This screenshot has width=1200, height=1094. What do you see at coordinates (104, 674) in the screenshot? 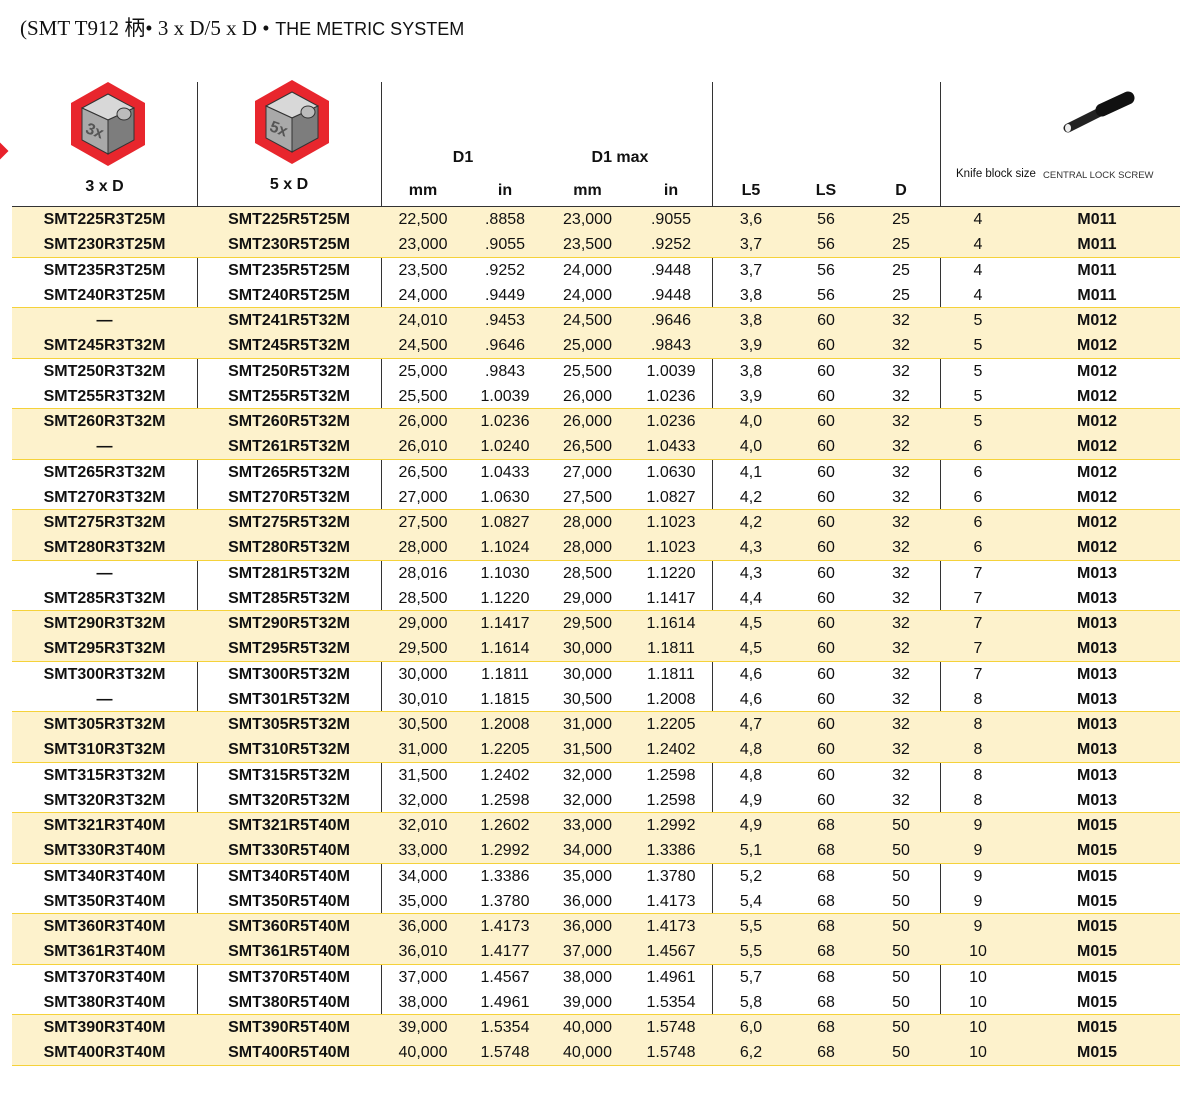
I see `code-3xd: SMT300R3T32M` at bounding box center [104, 674].